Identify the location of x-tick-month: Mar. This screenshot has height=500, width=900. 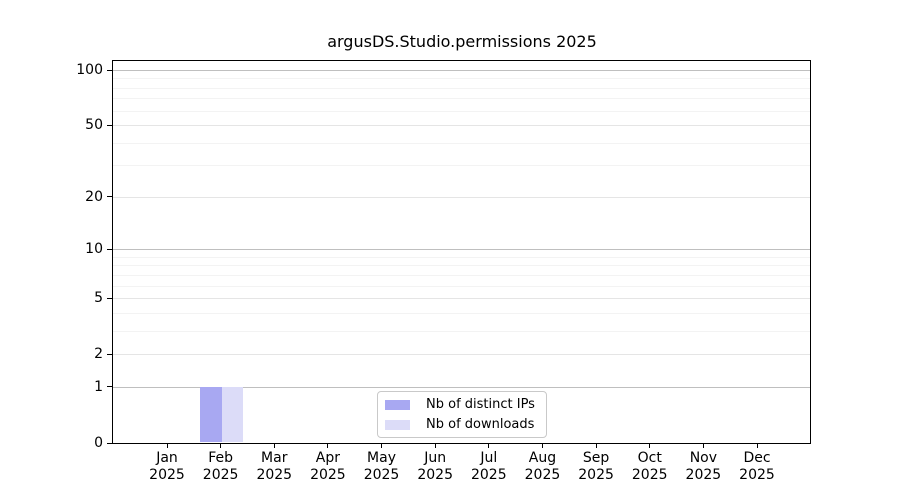
(274, 458).